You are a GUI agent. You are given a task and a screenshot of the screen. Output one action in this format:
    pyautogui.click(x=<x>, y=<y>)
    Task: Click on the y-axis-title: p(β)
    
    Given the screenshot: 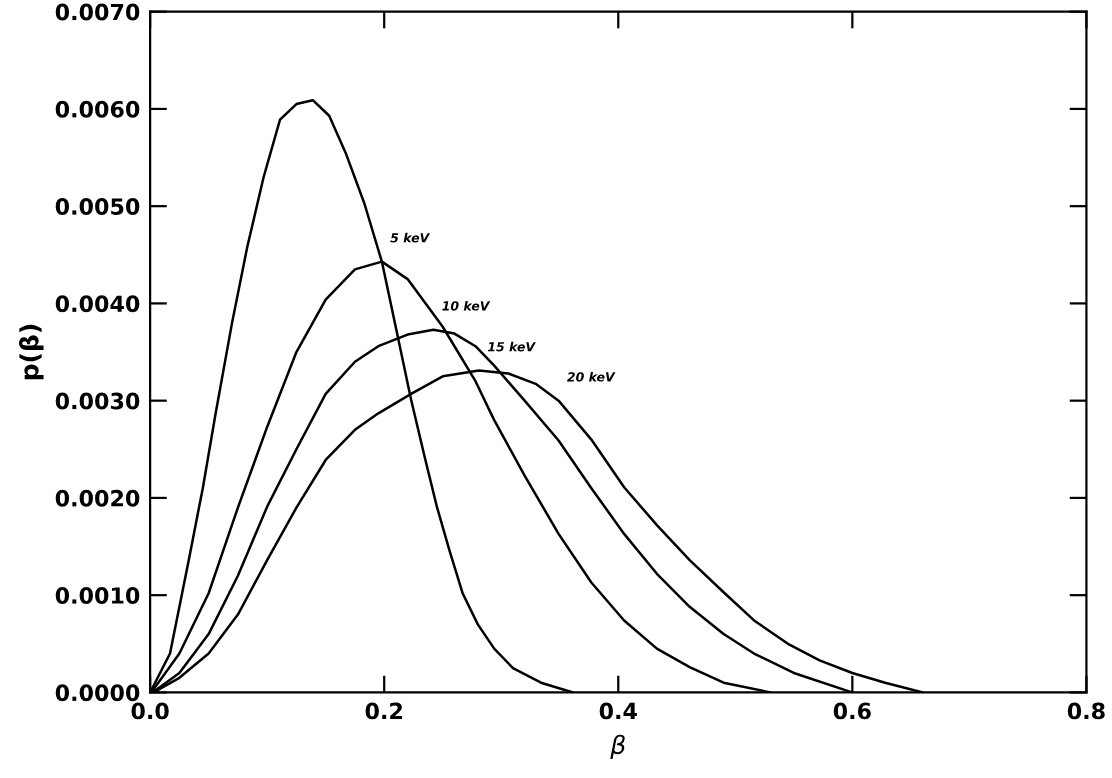 What is the action you would take?
    pyautogui.click(x=31, y=352)
    